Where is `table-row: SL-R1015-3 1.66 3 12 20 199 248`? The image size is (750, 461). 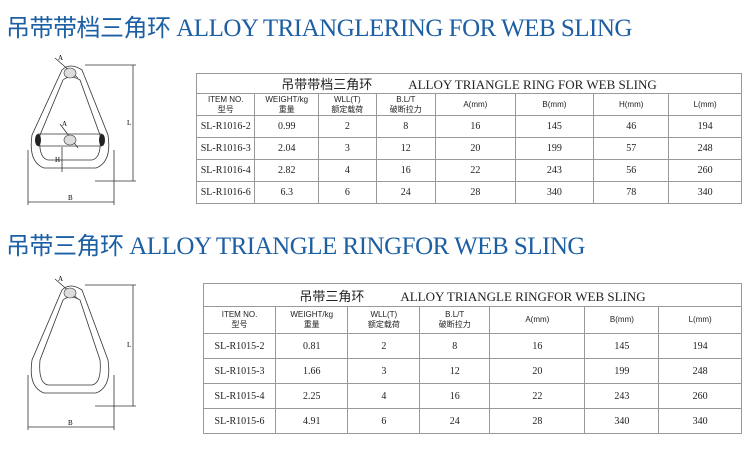 table-row: SL-R1015-3 1.66 3 12 20 199 248 is located at coordinates (472, 371).